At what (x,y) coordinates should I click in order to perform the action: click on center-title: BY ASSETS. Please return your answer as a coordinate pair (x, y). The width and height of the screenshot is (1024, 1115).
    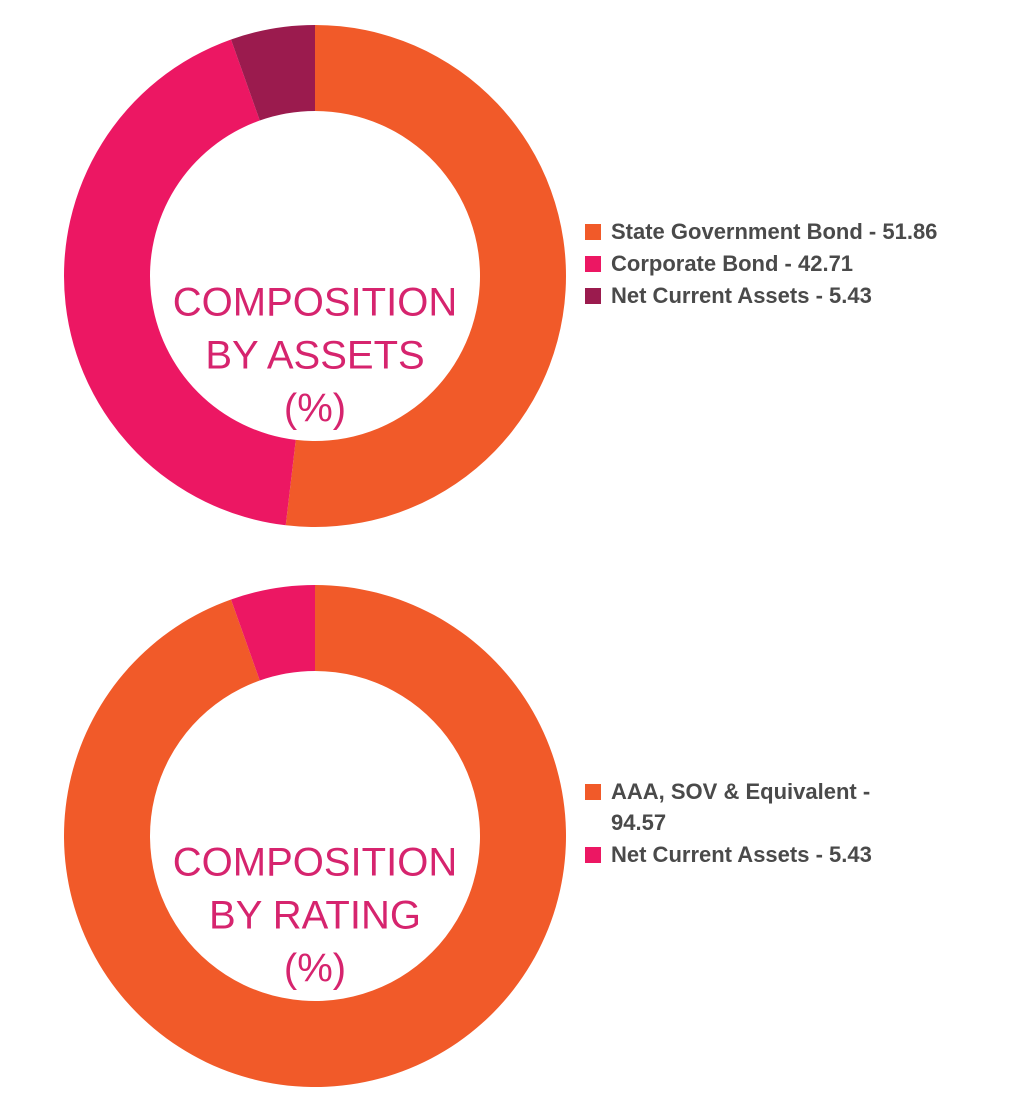
    Looking at the image, I should click on (314, 356).